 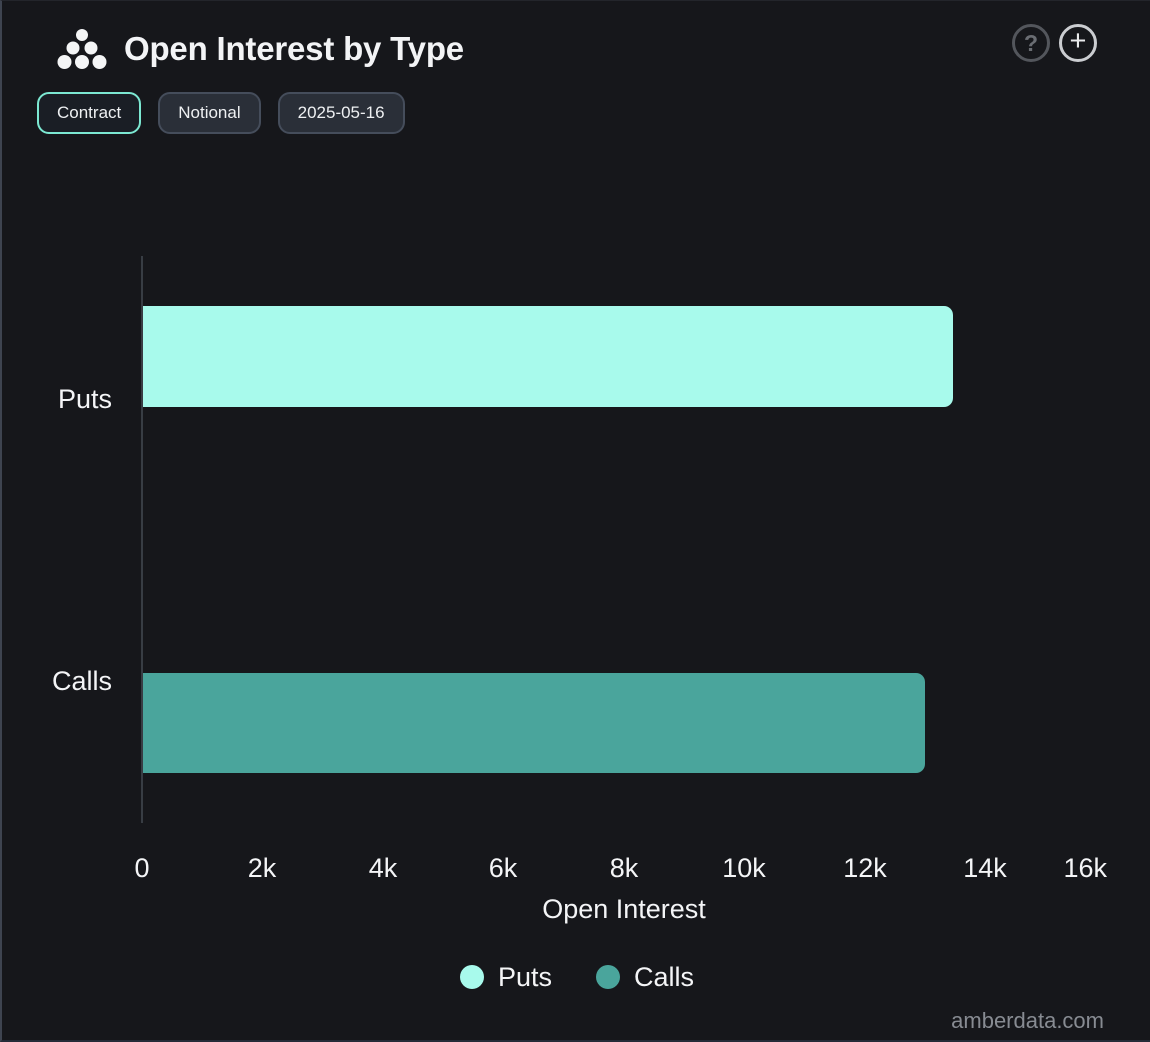 What do you see at coordinates (81, 681) in the screenshot?
I see `y-label-calls: Calls` at bounding box center [81, 681].